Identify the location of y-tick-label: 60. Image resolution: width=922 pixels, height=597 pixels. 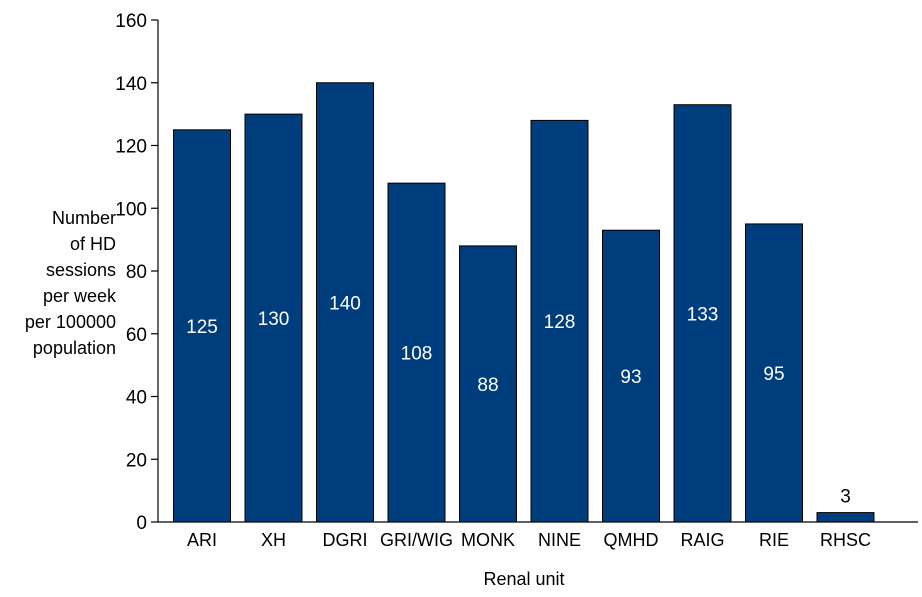
(136, 335).